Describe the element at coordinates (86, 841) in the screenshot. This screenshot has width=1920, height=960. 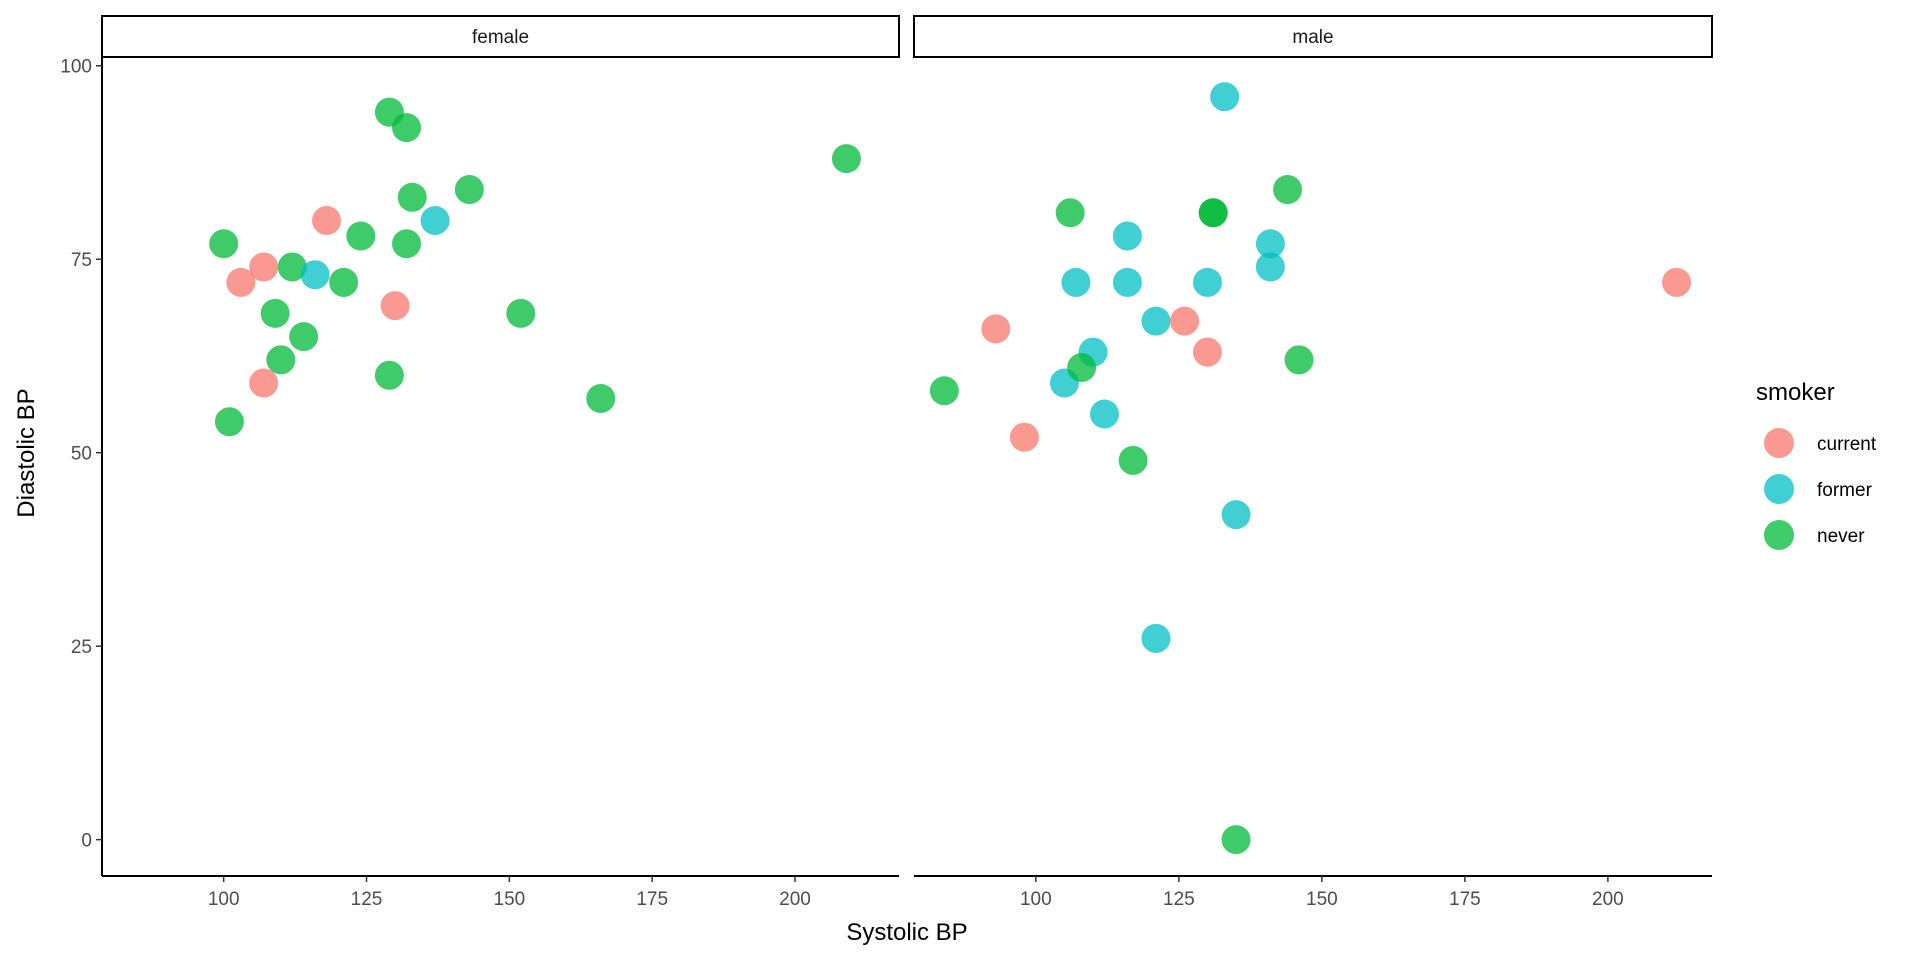
I see `y-tick-label: 0` at that location.